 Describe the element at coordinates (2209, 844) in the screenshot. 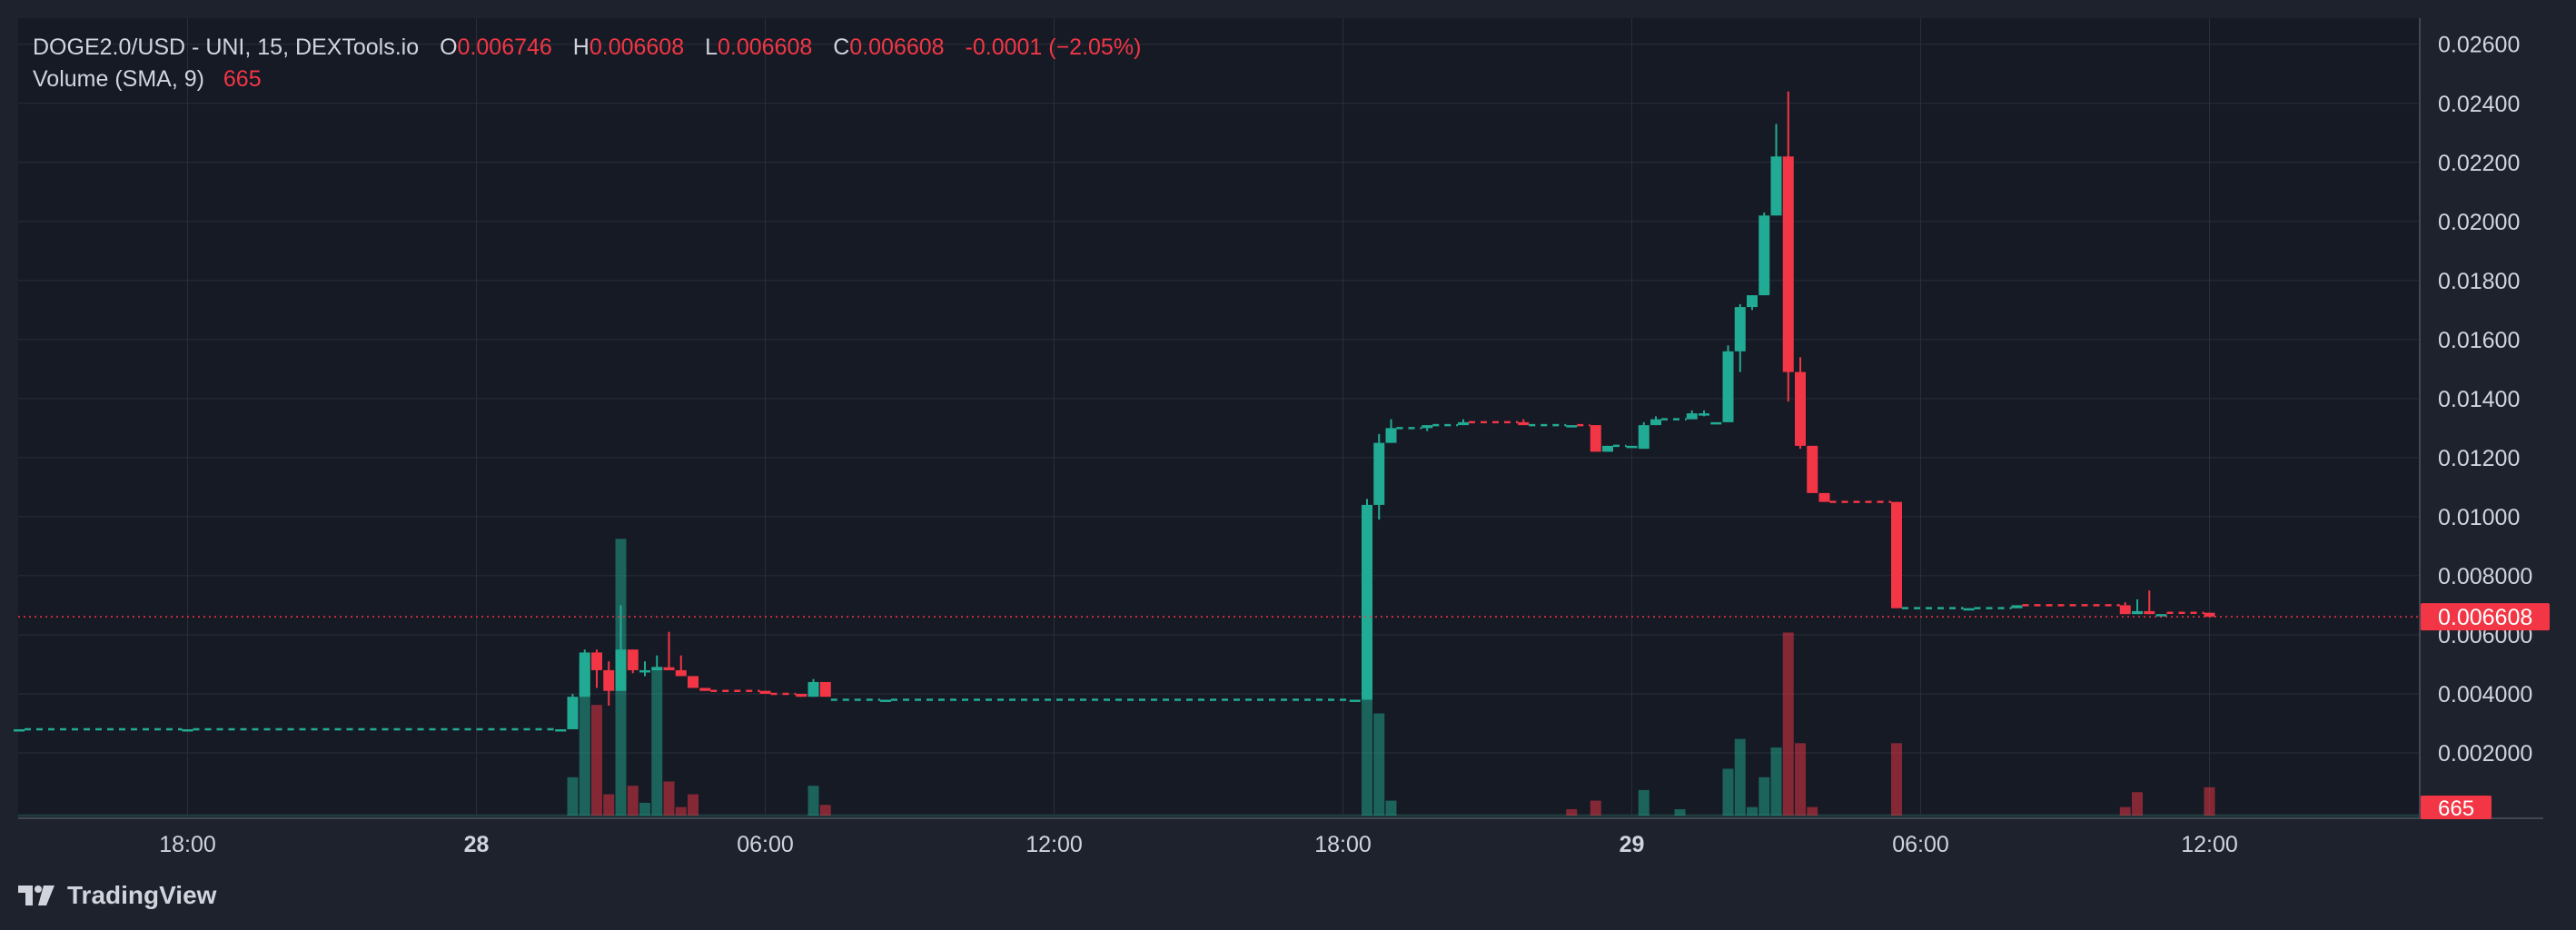

I see `time-tick-label: 12:00` at that location.